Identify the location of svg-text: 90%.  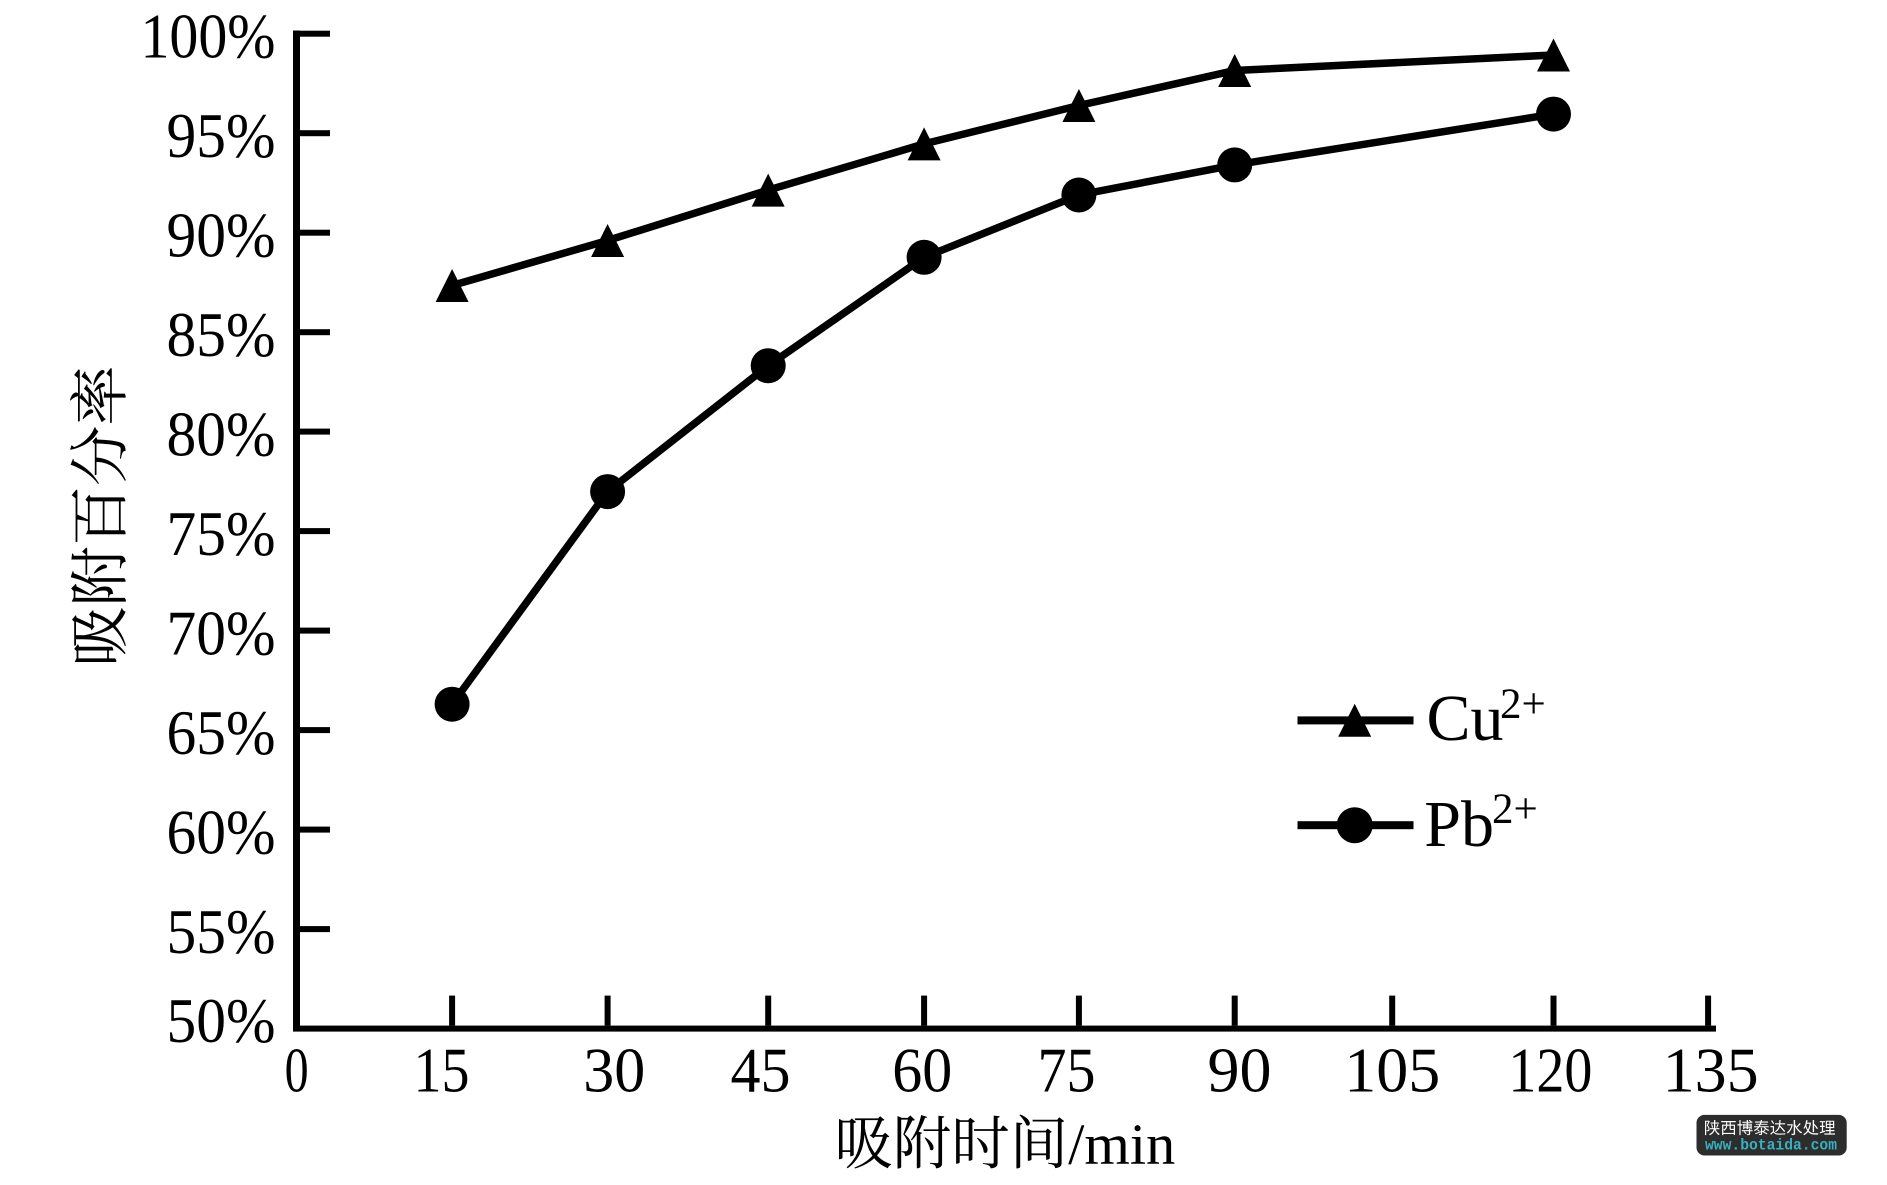
(221, 235).